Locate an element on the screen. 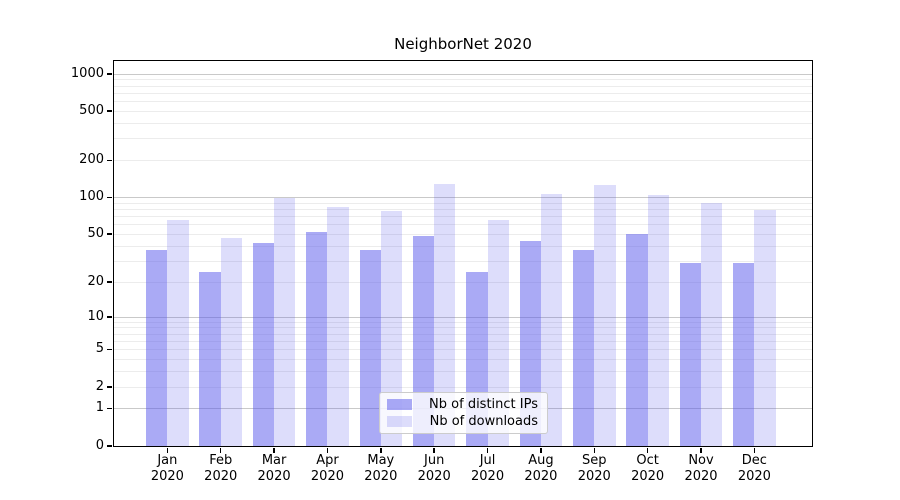 The height and width of the screenshot is (500, 900). bar-downloads-nov is located at coordinates (712, 324).